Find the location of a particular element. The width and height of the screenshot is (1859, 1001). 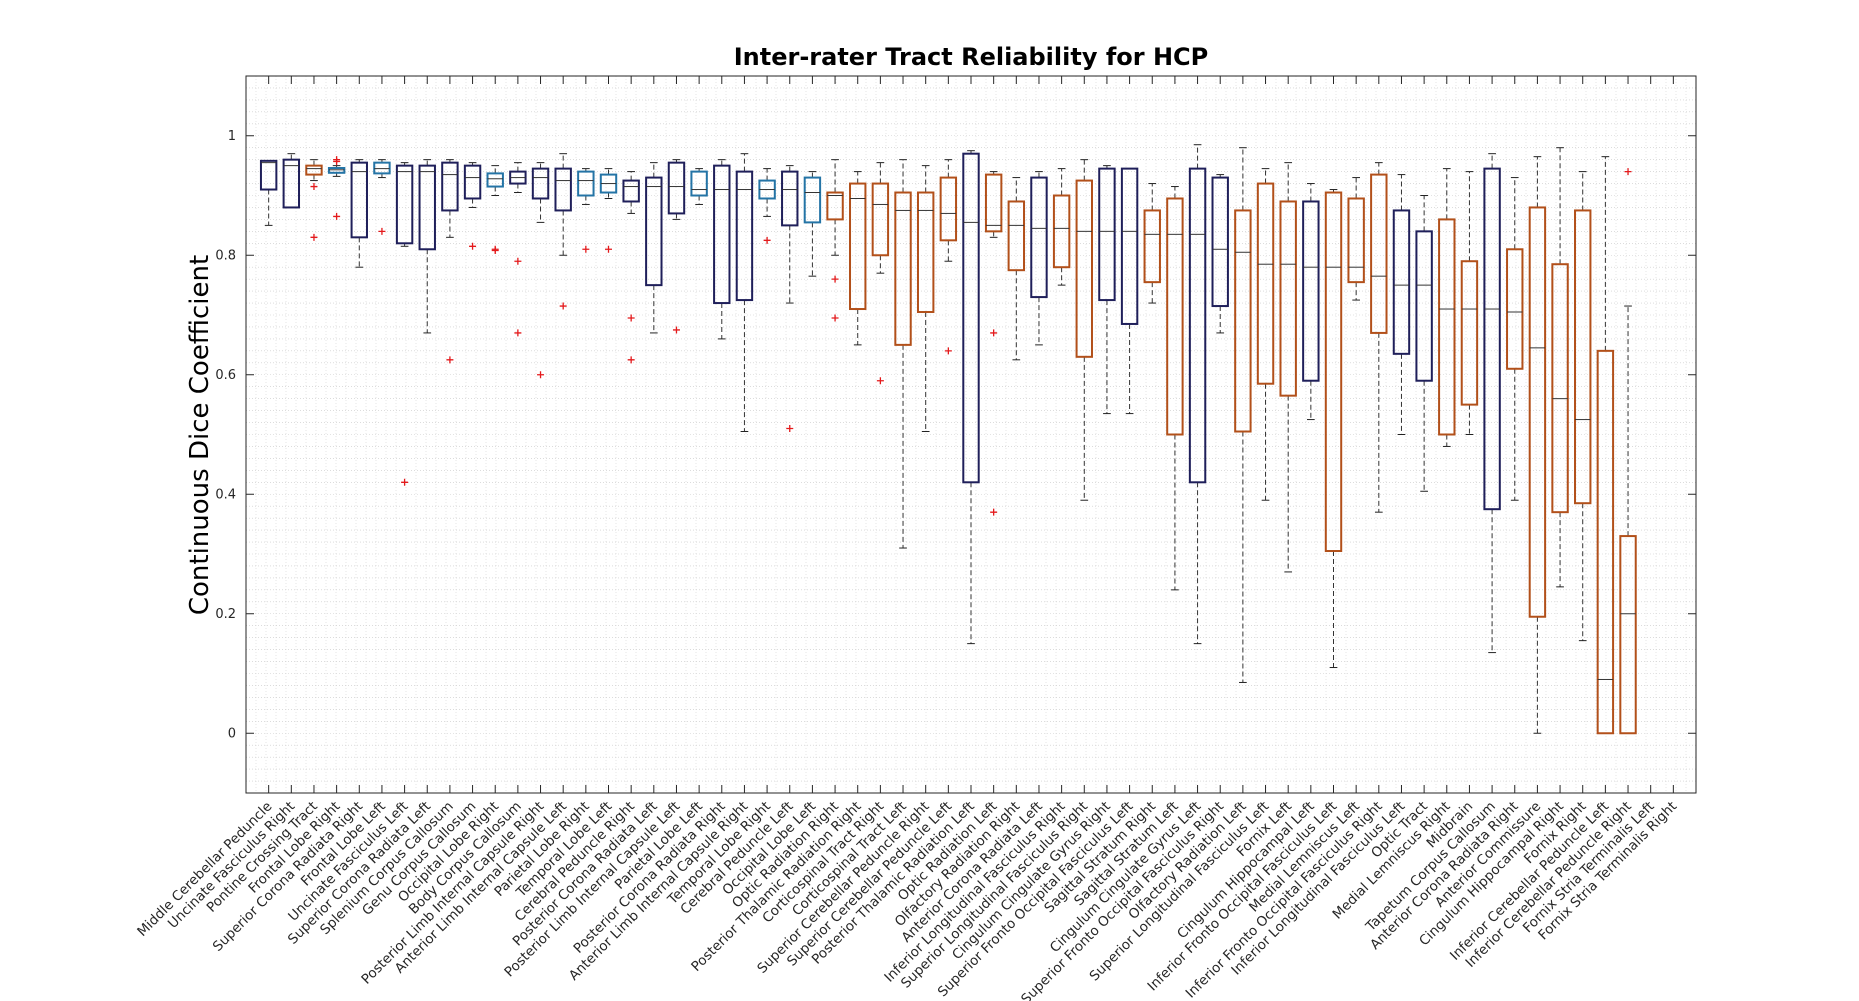

y-tick-label: 0 is located at coordinates (232, 733).